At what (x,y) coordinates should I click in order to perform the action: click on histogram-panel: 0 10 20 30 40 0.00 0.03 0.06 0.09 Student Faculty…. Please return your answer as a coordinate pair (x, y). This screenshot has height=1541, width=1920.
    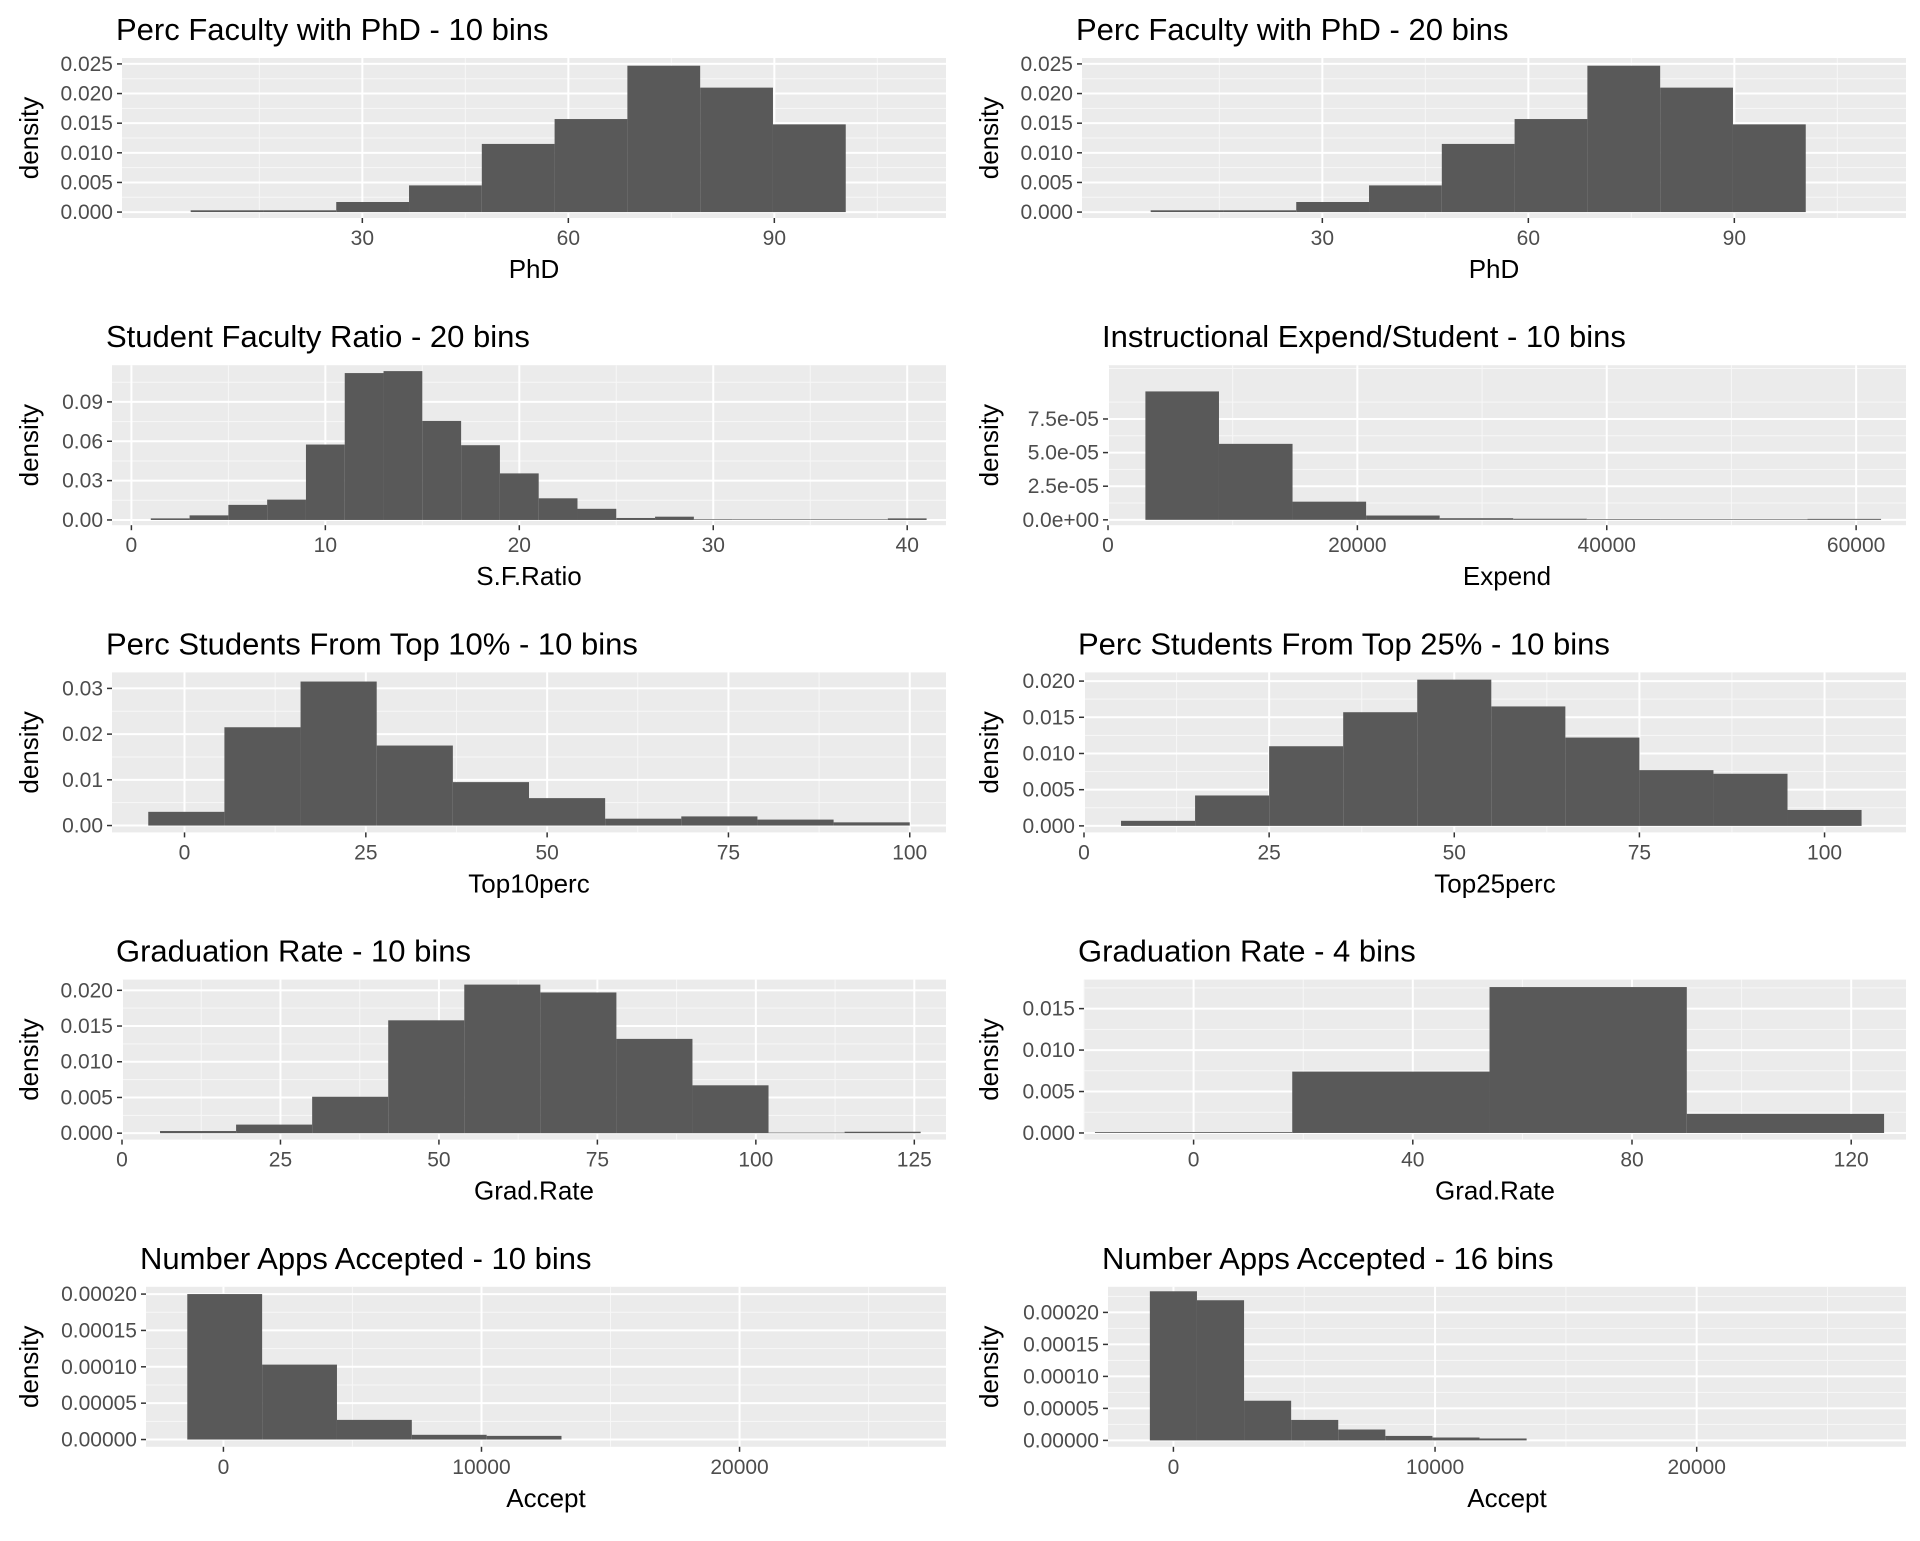
    Looking at the image, I should click on (480, 455).